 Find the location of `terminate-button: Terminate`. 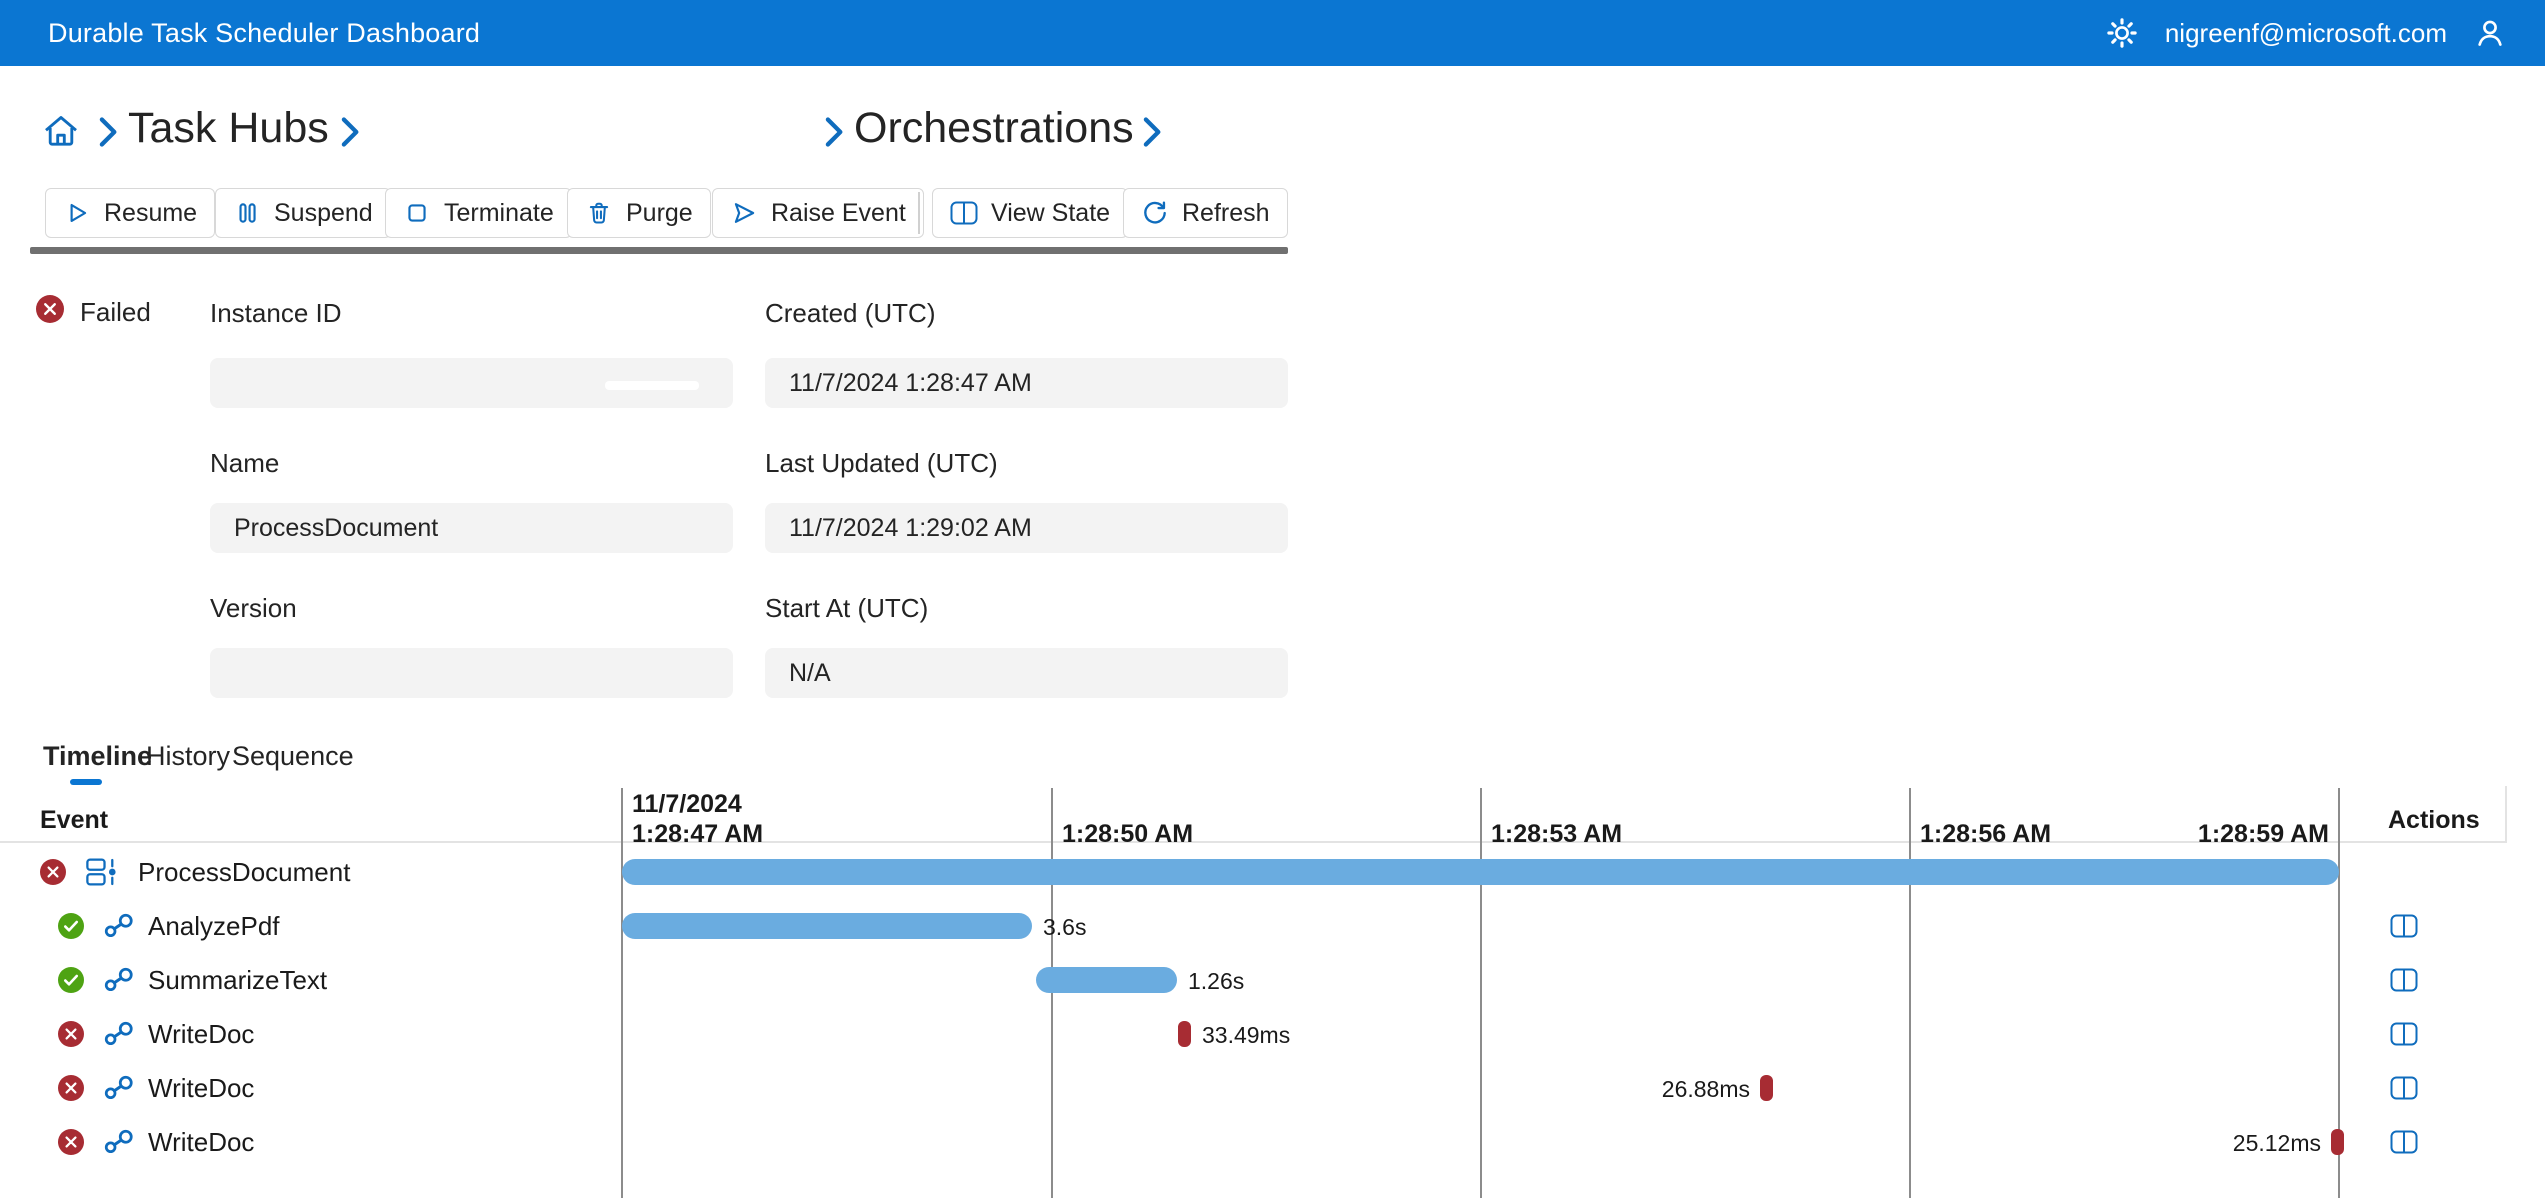

terminate-button: Terminate is located at coordinates (478, 213).